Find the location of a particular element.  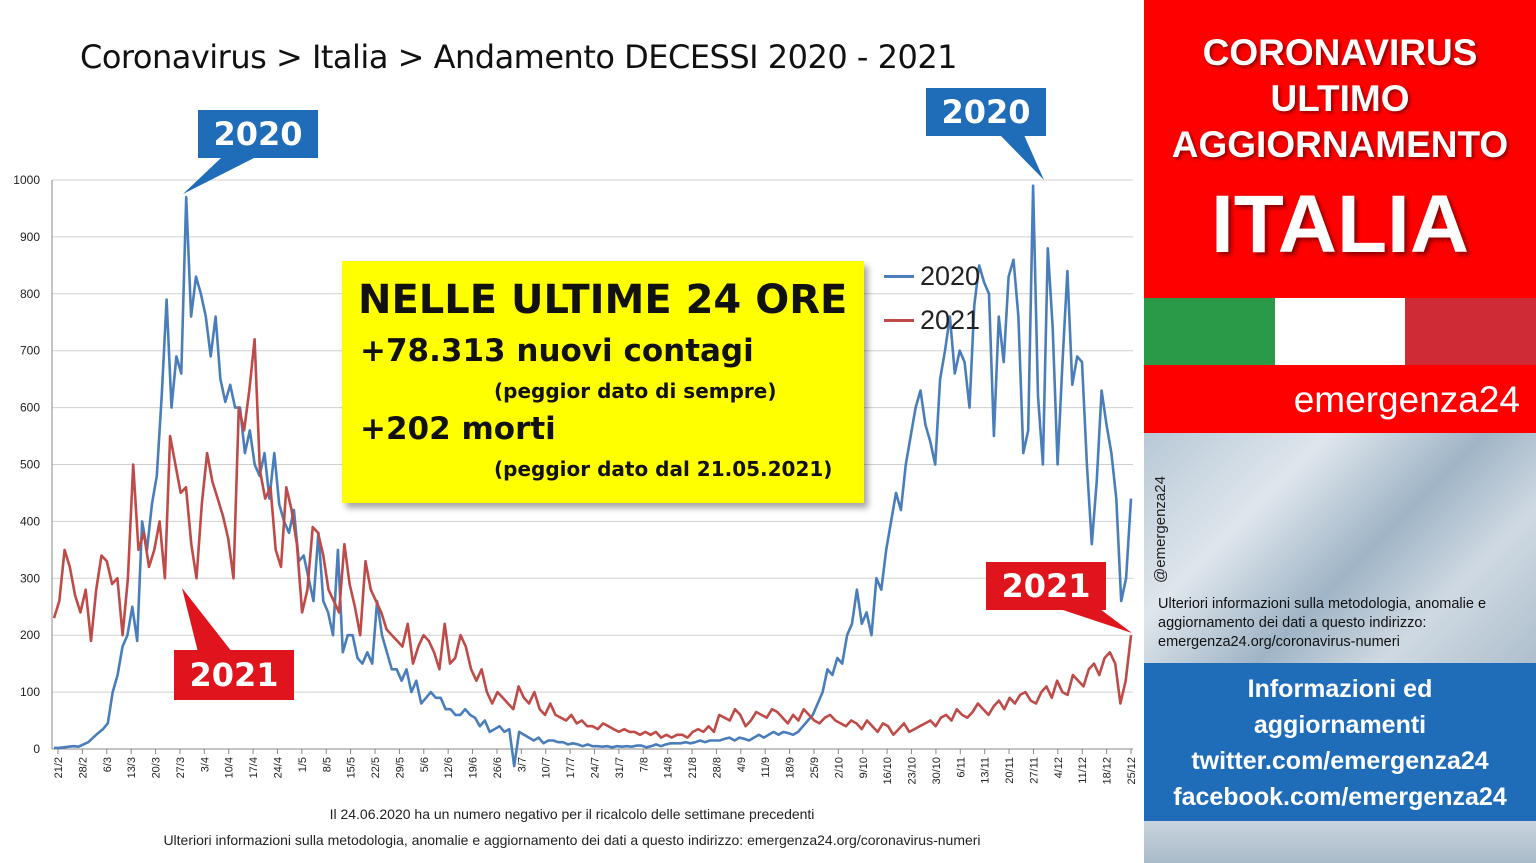

y-tick-label: 400 is located at coordinates (30, 521).